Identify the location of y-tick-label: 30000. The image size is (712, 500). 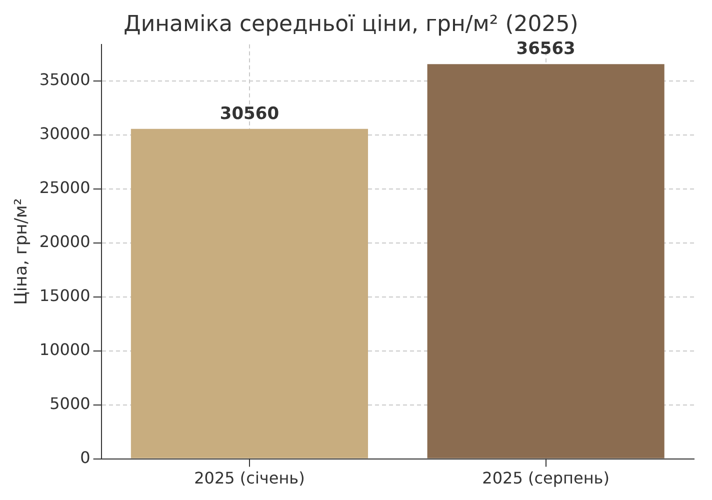
(64, 134).